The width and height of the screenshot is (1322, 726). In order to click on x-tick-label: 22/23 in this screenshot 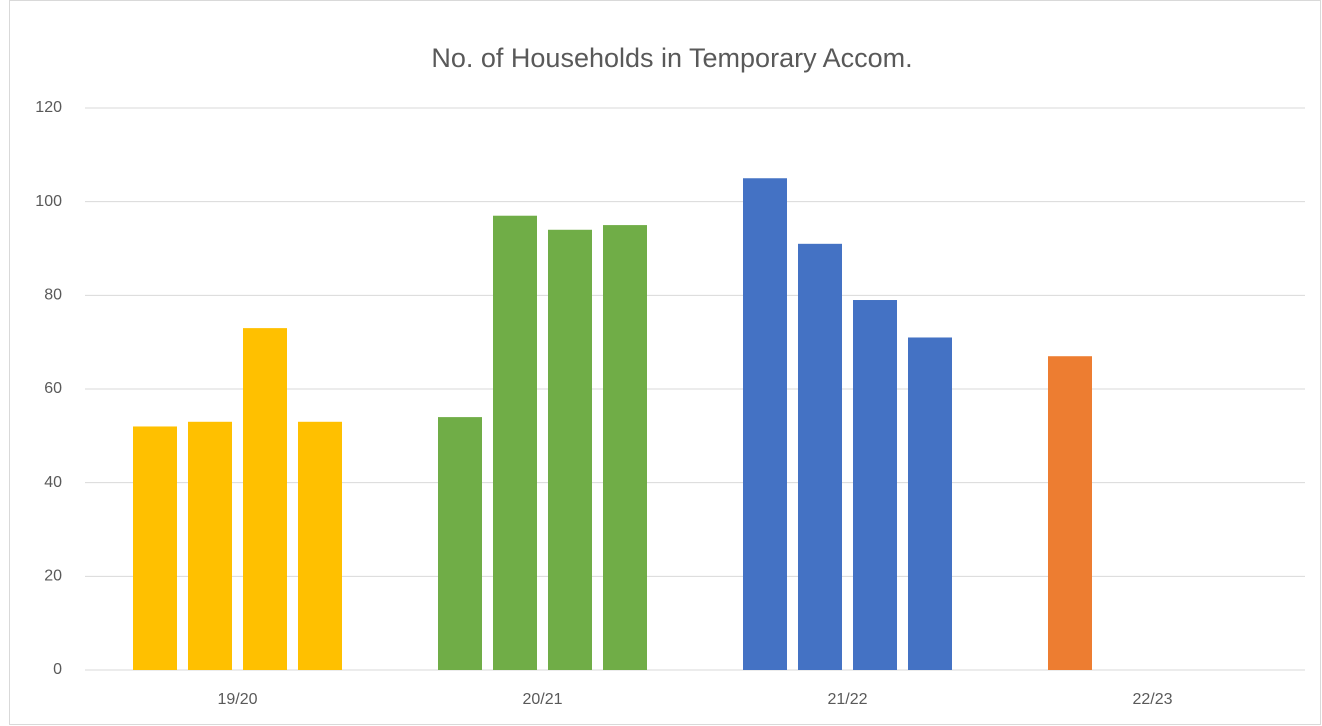, I will do `click(1152, 699)`.